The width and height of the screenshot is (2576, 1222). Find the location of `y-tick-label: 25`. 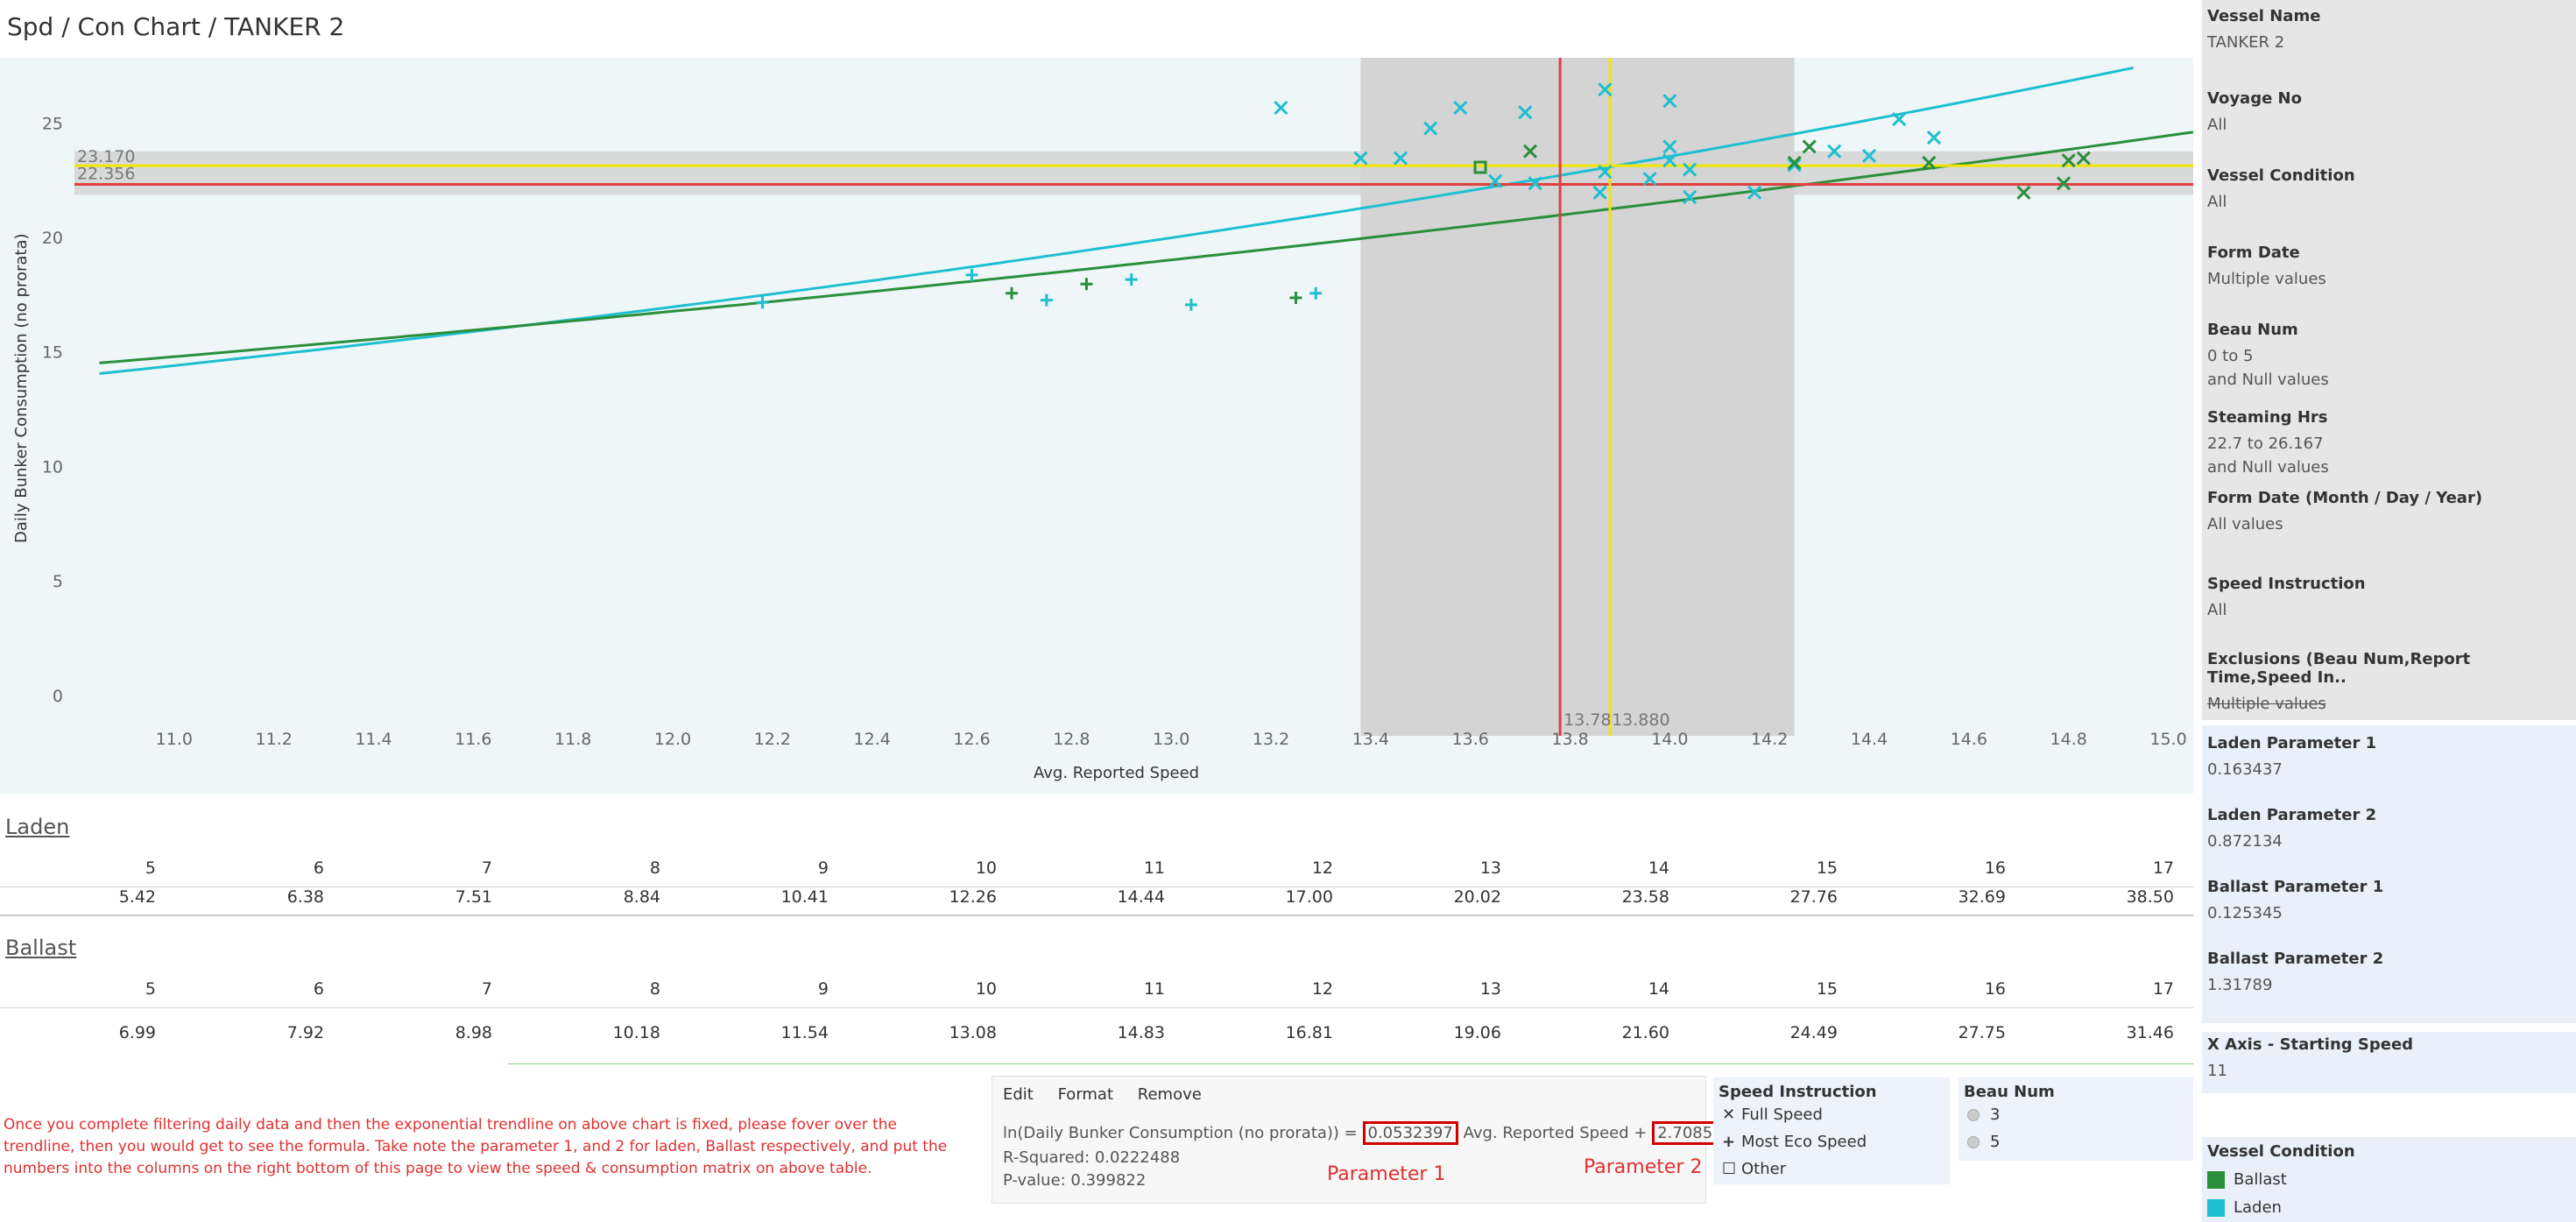

y-tick-label: 25 is located at coordinates (52, 123).